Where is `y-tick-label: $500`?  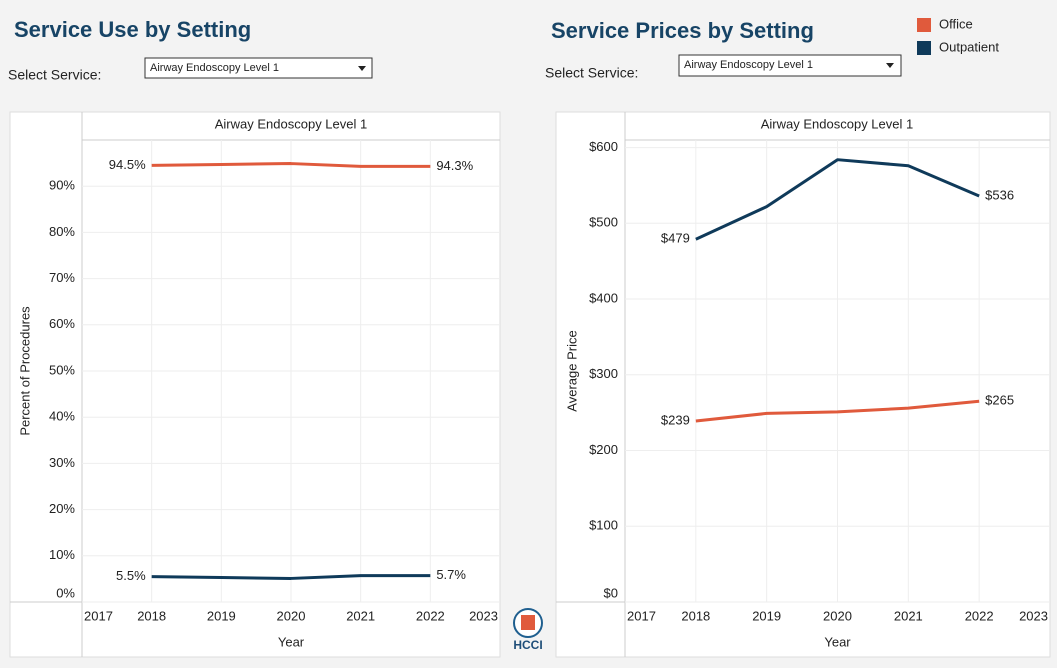 y-tick-label: $500 is located at coordinates (603, 222).